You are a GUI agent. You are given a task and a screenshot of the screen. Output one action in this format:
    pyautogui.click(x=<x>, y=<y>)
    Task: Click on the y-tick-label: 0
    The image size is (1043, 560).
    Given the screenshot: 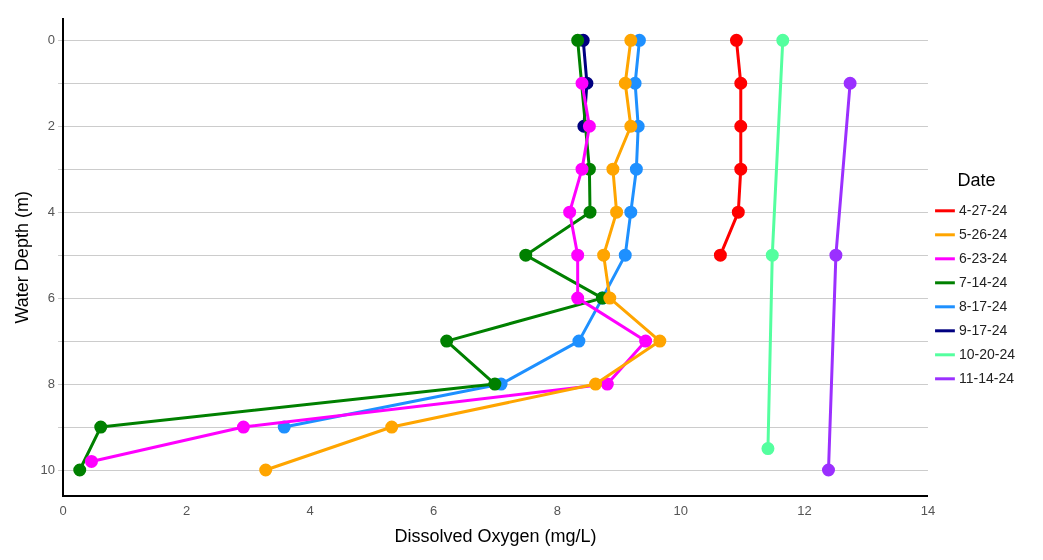 What is the action you would take?
    pyautogui.click(x=51, y=39)
    